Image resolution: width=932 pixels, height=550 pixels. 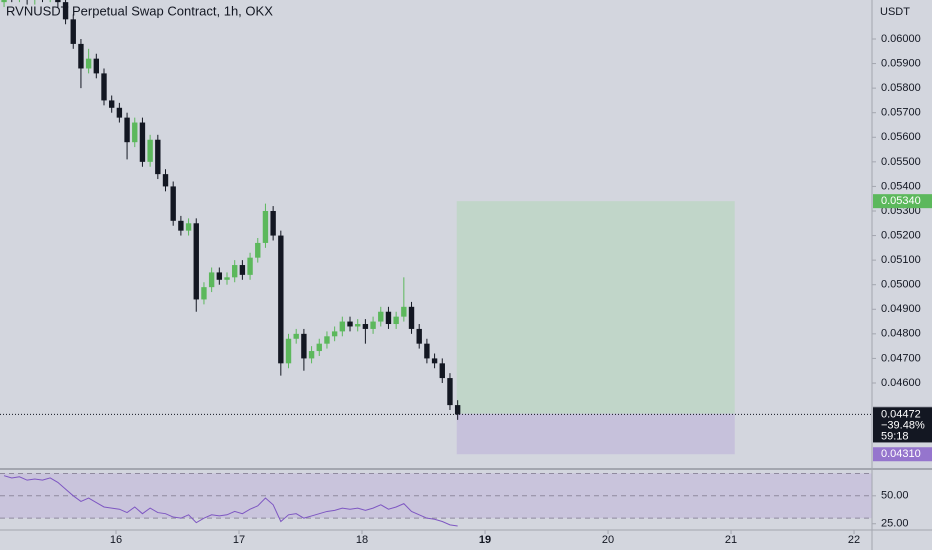 What do you see at coordinates (901, 39) in the screenshot?
I see `y-tick-label: 0.06000` at bounding box center [901, 39].